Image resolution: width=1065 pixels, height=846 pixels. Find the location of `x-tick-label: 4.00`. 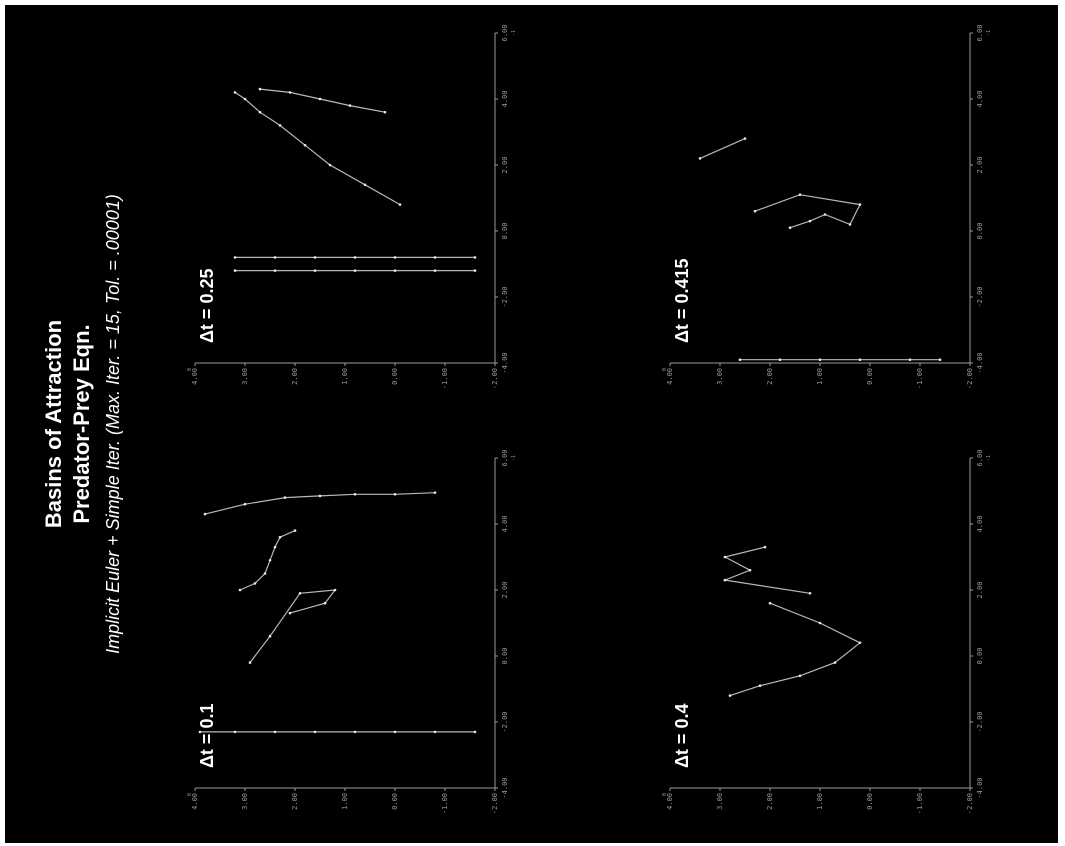

x-tick-label: 4.00 is located at coordinates (505, 524).